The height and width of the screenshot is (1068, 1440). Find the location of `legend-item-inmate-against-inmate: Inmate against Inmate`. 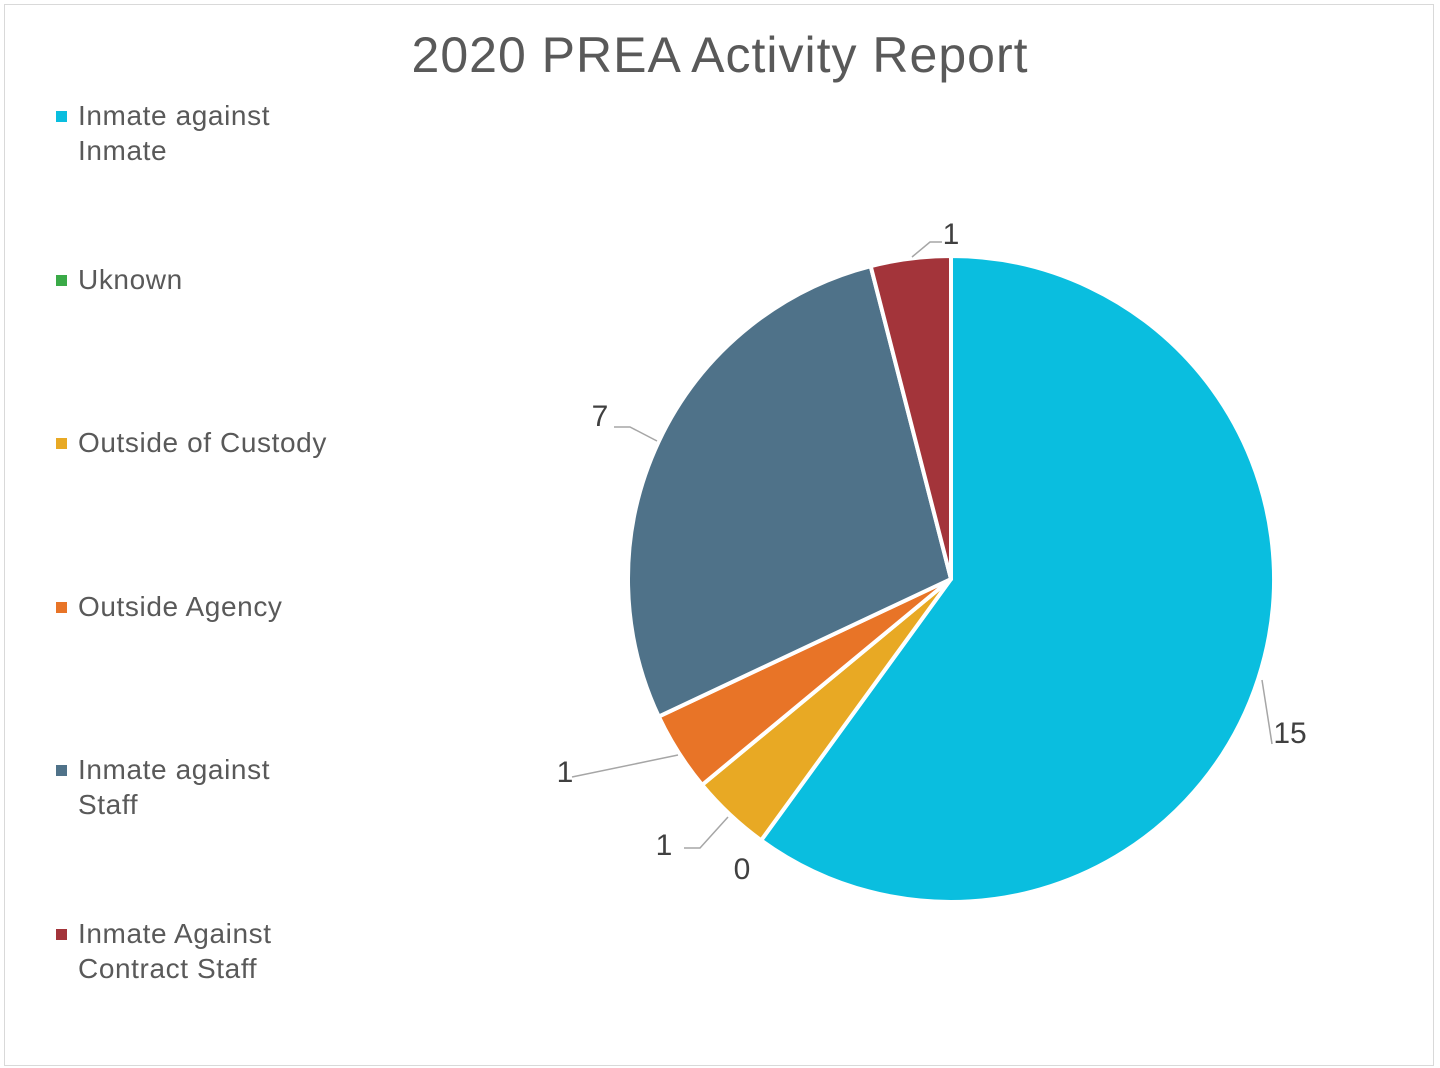

legend-item-inmate-against-inmate: Inmate against Inmate is located at coordinates (236, 133).